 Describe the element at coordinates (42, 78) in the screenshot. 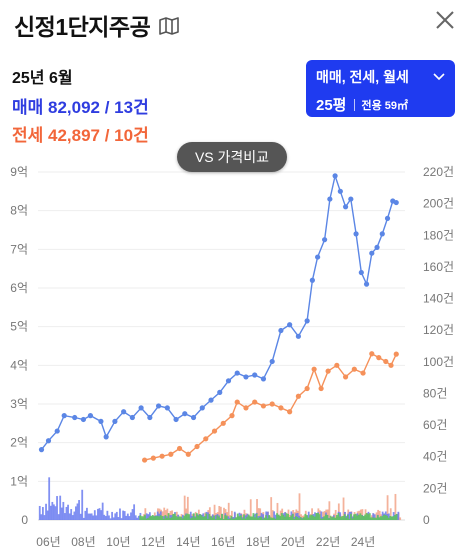

I see `period-label: 25년 6월` at that location.